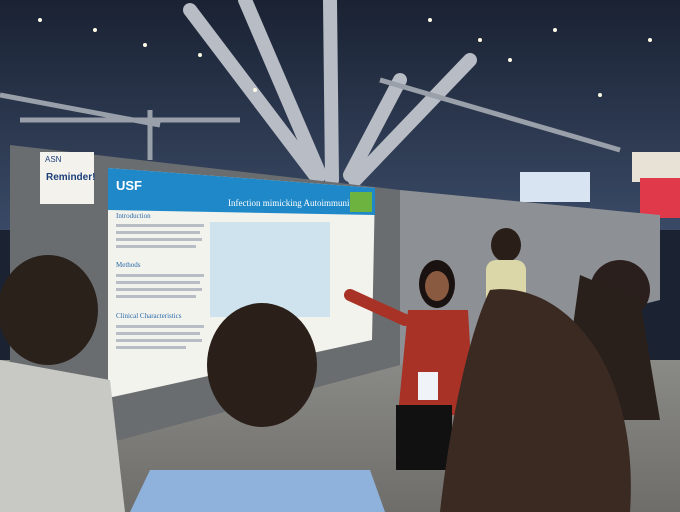  What do you see at coordinates (506, 245) in the screenshot?
I see `person-head` at bounding box center [506, 245].